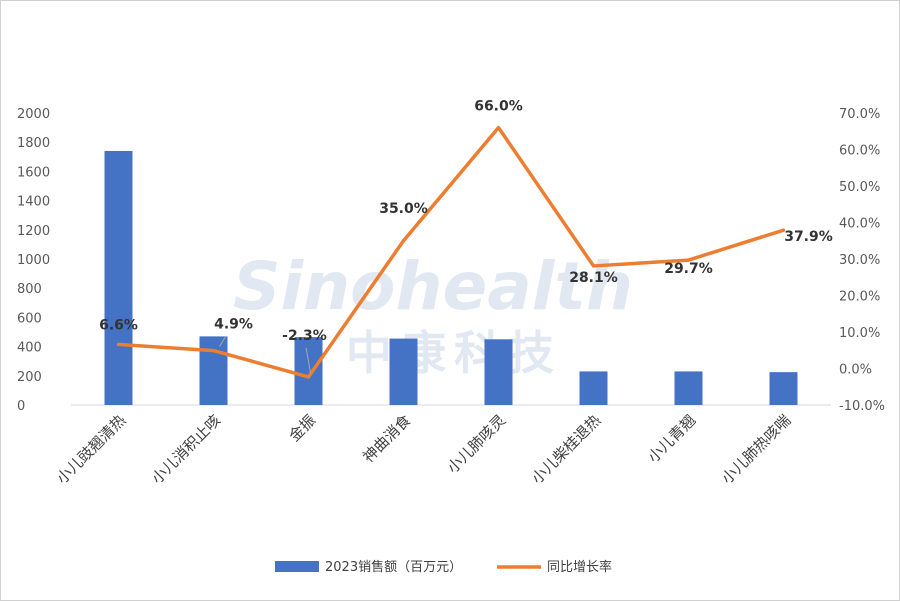  Describe the element at coordinates (859, 224) in the screenshot. I see `right-tick-label: 40.0%` at that location.